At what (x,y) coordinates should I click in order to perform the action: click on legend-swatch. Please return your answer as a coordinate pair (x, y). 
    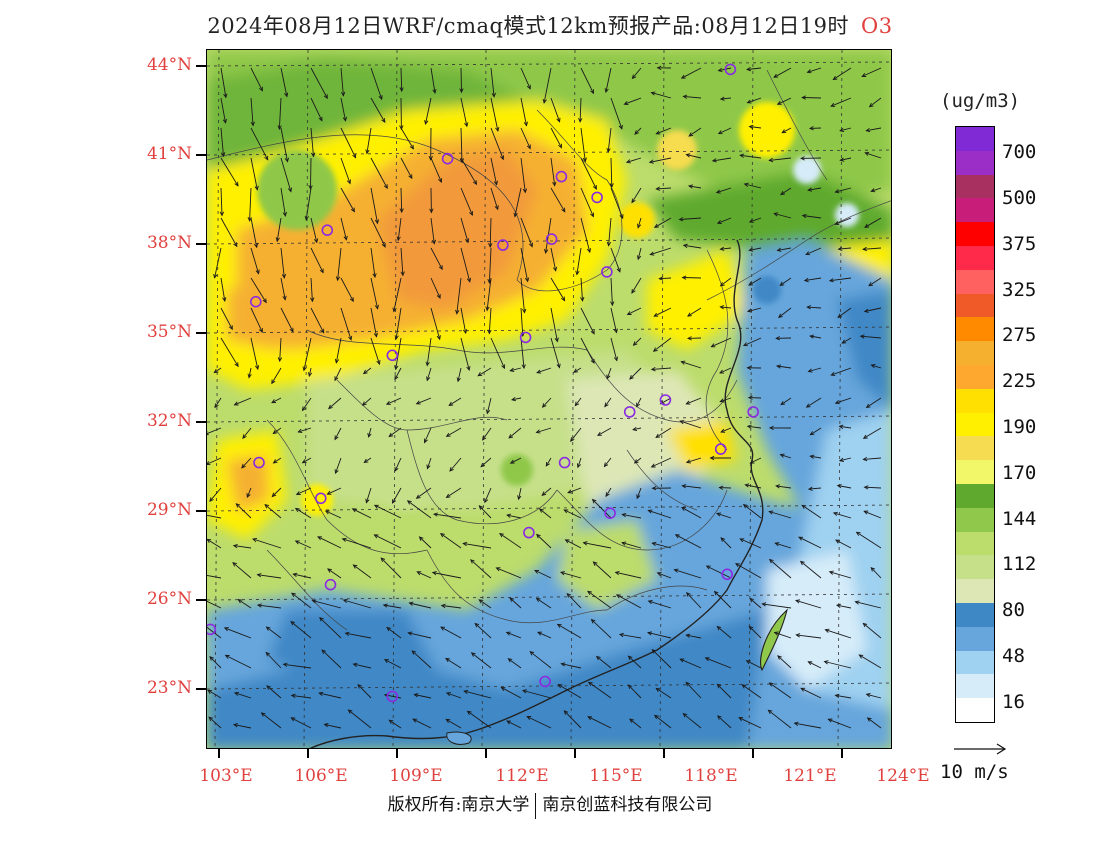
    Looking at the image, I should click on (975, 401).